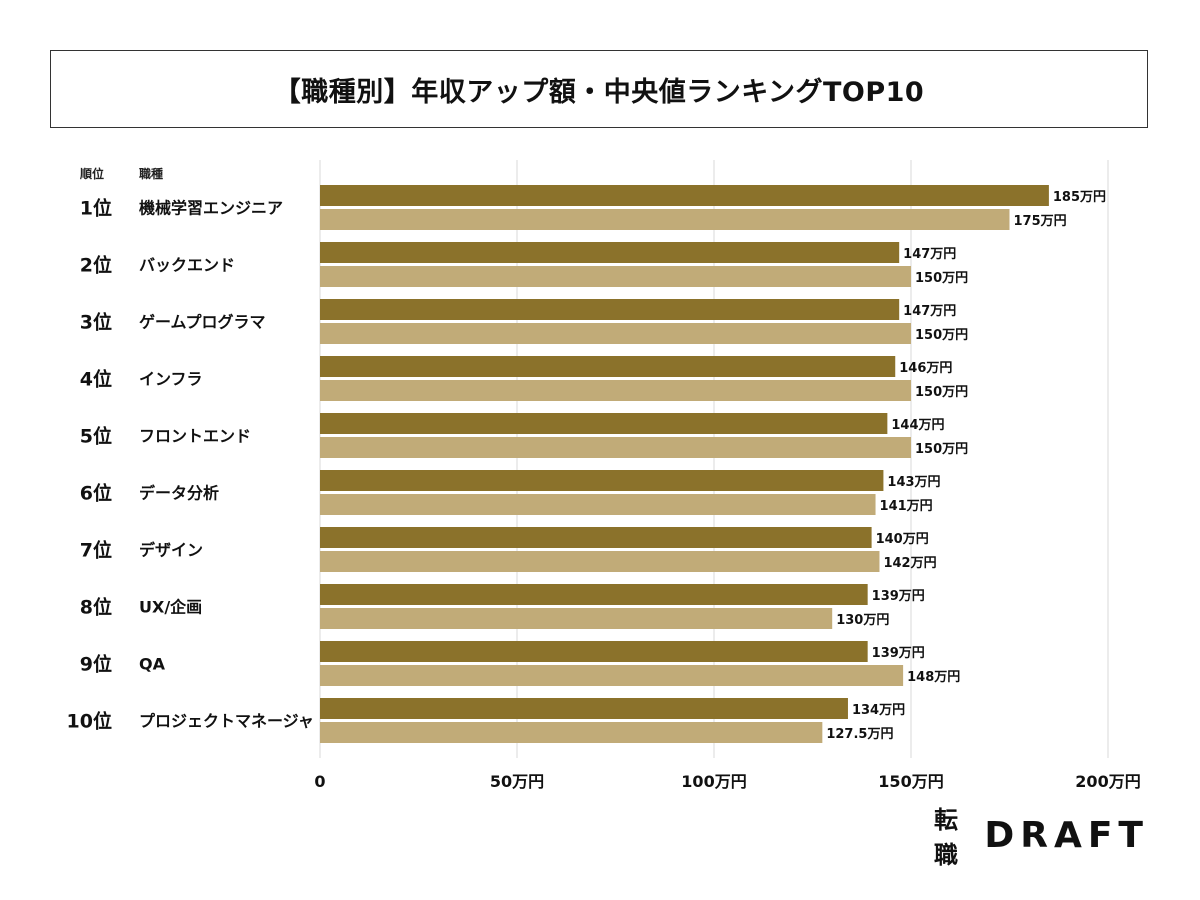 Image resolution: width=1200 pixels, height=900 pixels. What do you see at coordinates (319, 781) in the screenshot?
I see `x-tick-label: 0` at bounding box center [319, 781].